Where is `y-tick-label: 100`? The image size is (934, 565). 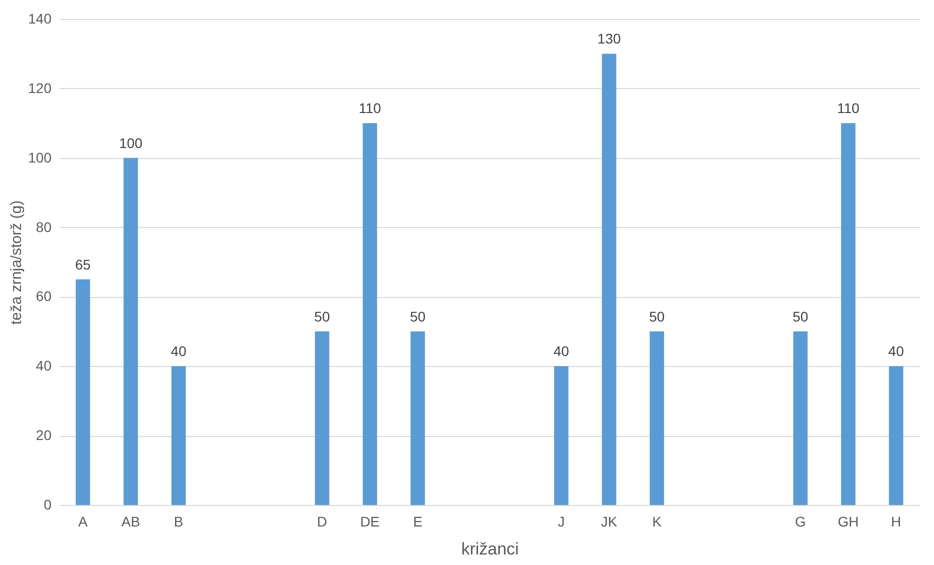 y-tick-label: 100 is located at coordinates (40, 157).